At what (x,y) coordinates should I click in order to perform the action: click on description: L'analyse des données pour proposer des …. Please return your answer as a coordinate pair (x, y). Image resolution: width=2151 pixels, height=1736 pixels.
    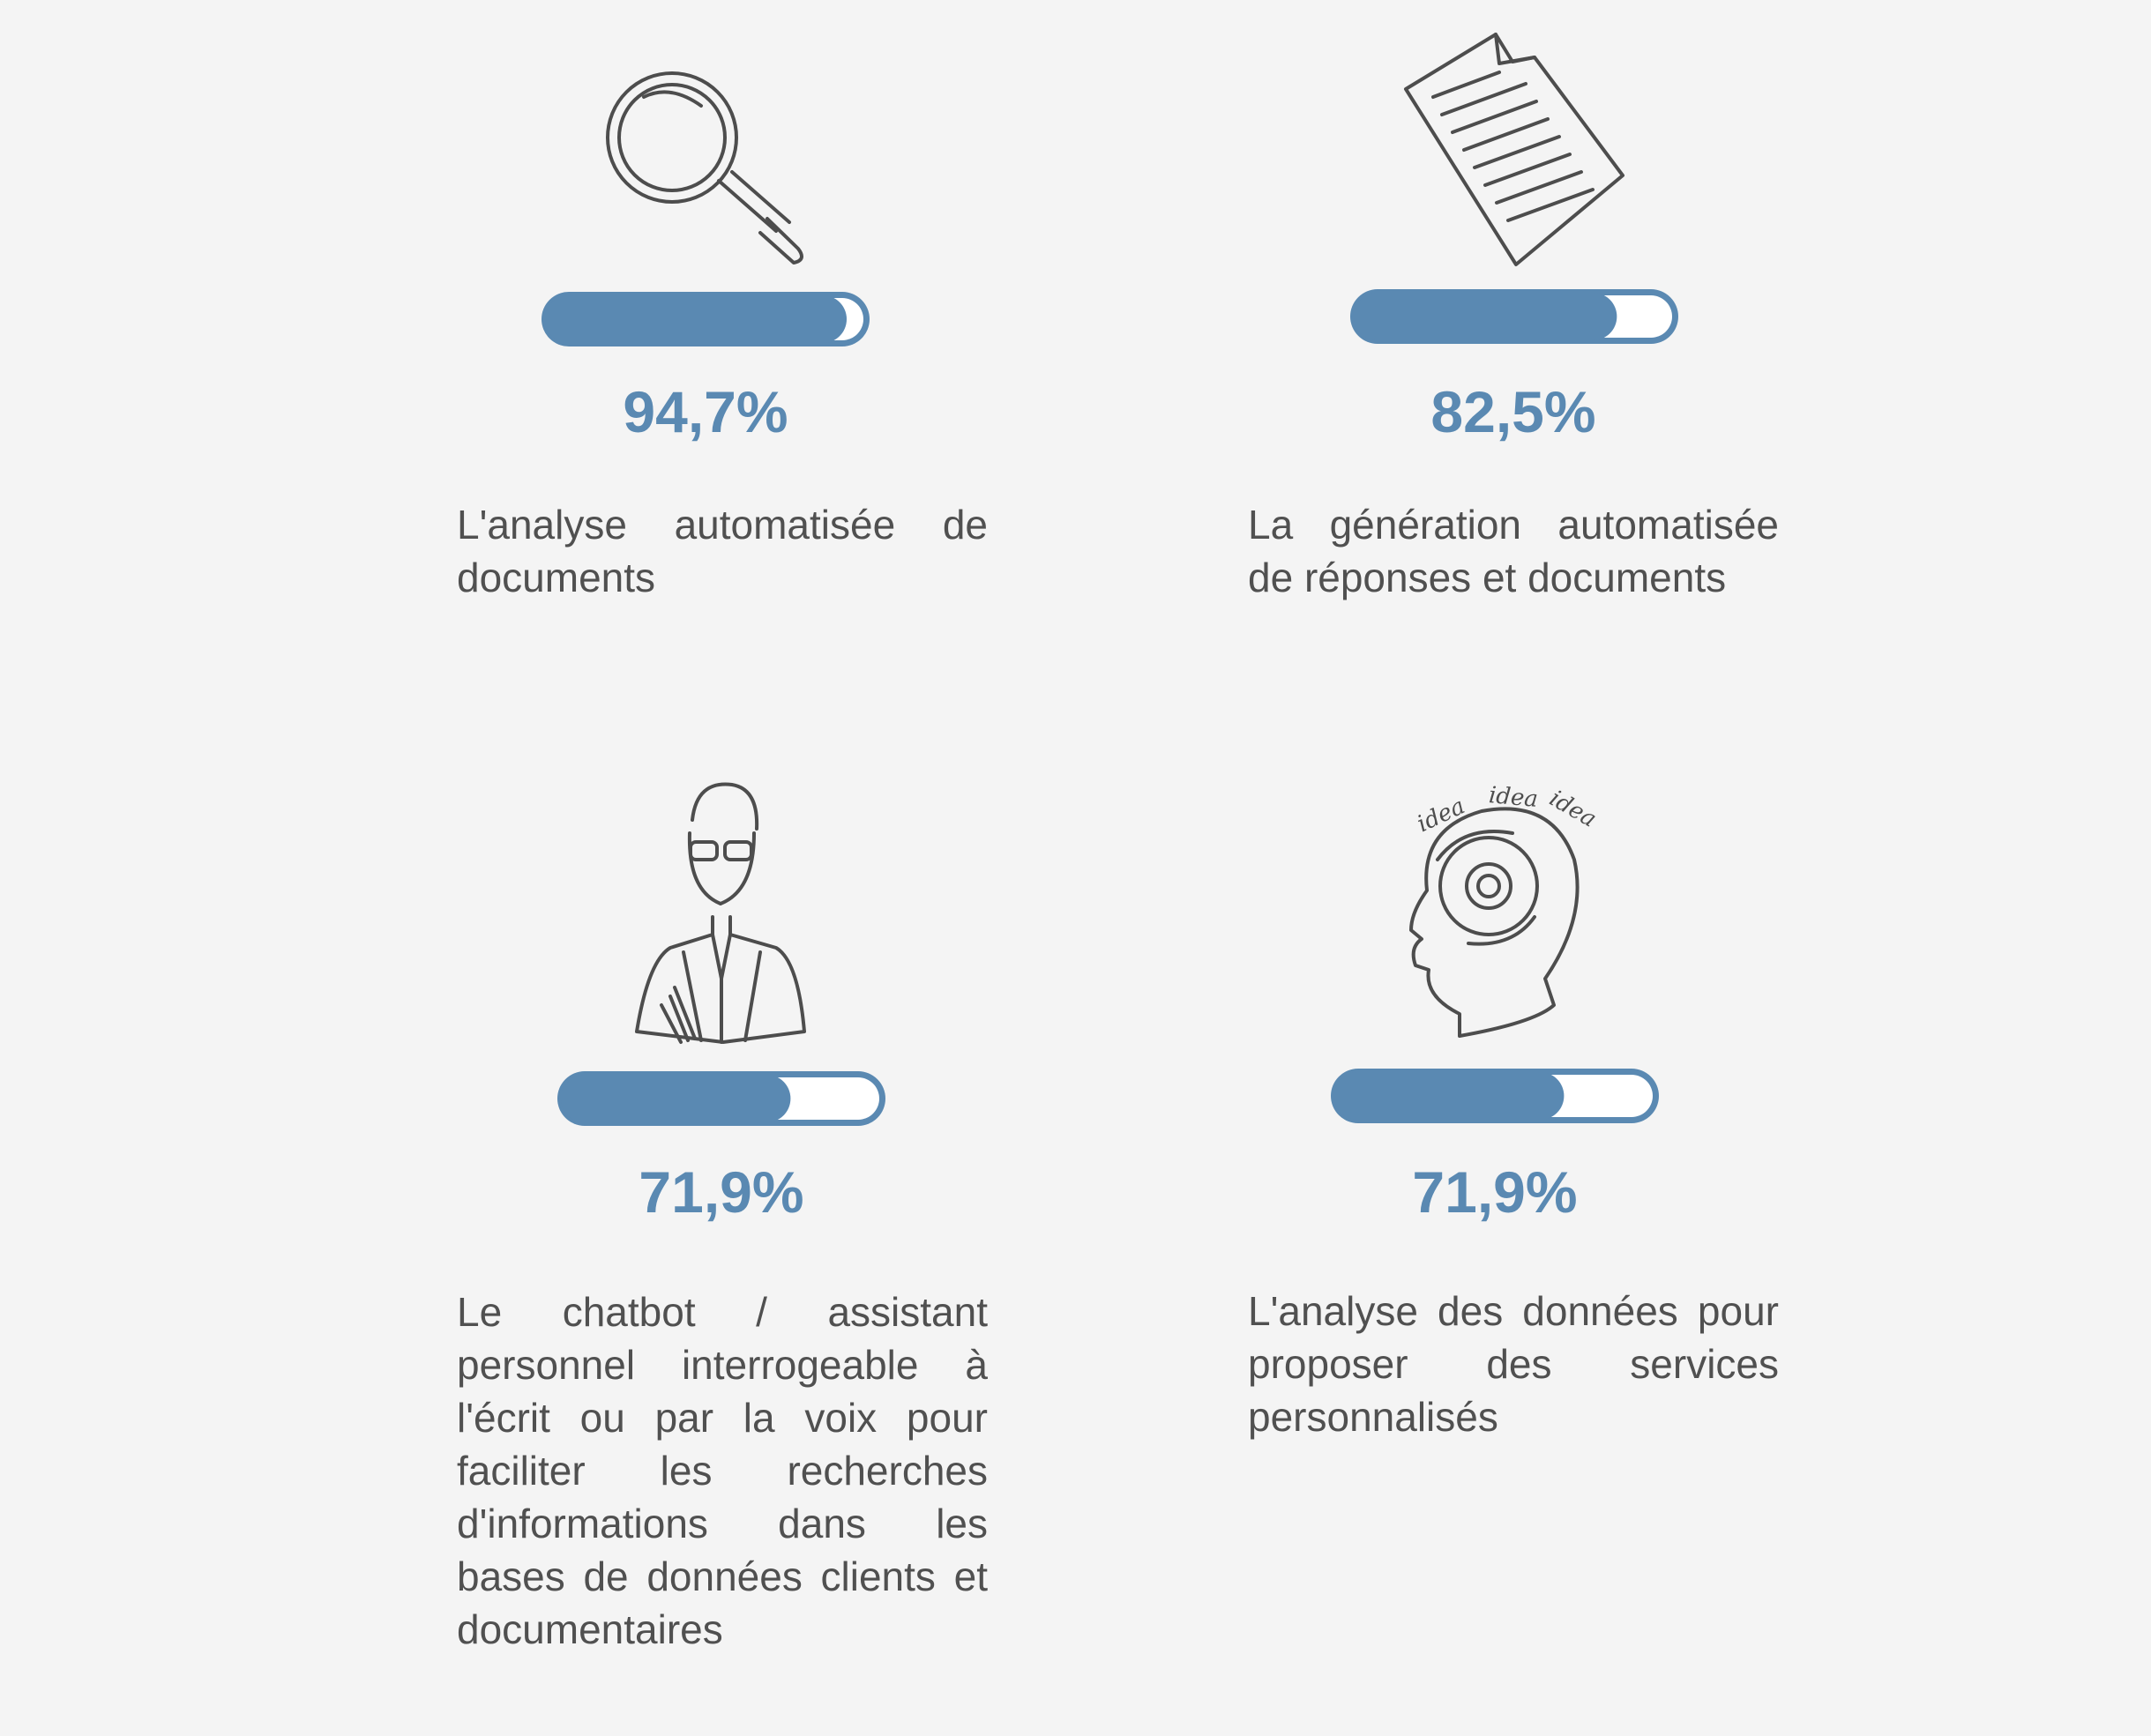
    Looking at the image, I should click on (1513, 1364).